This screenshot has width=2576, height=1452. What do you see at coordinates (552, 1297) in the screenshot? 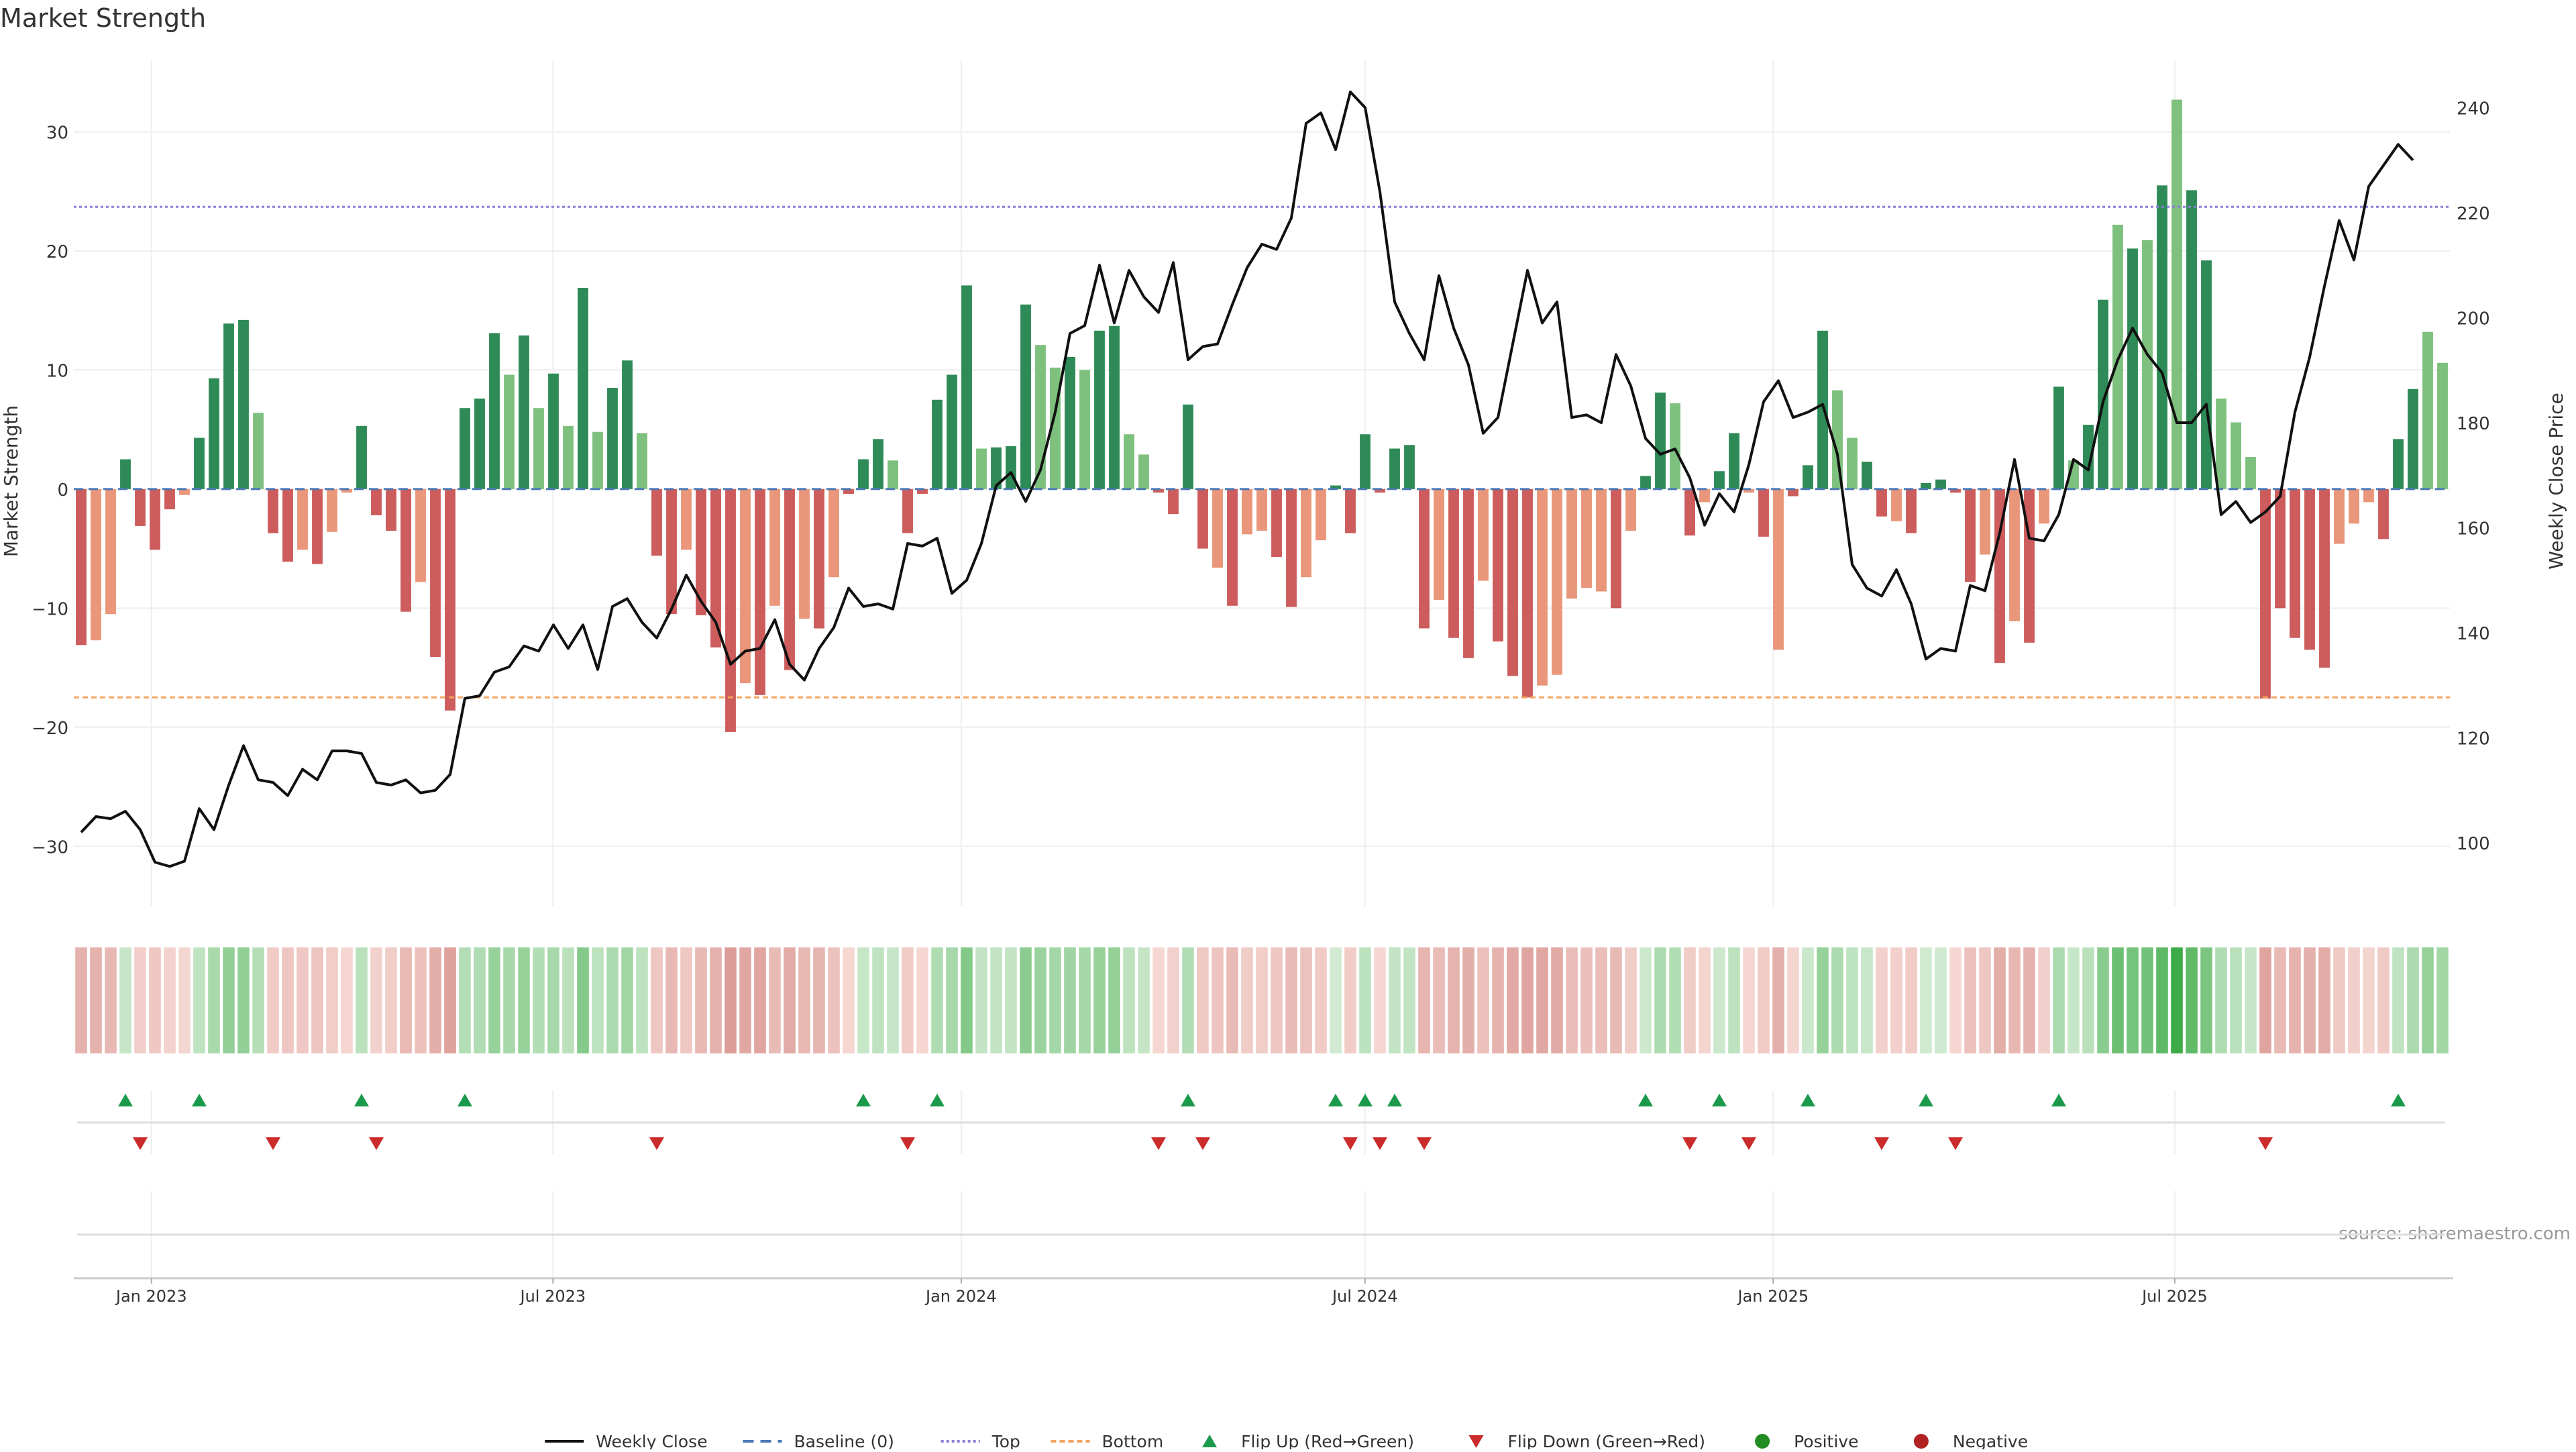
I see `x-tick-label: Jul 2023` at bounding box center [552, 1297].